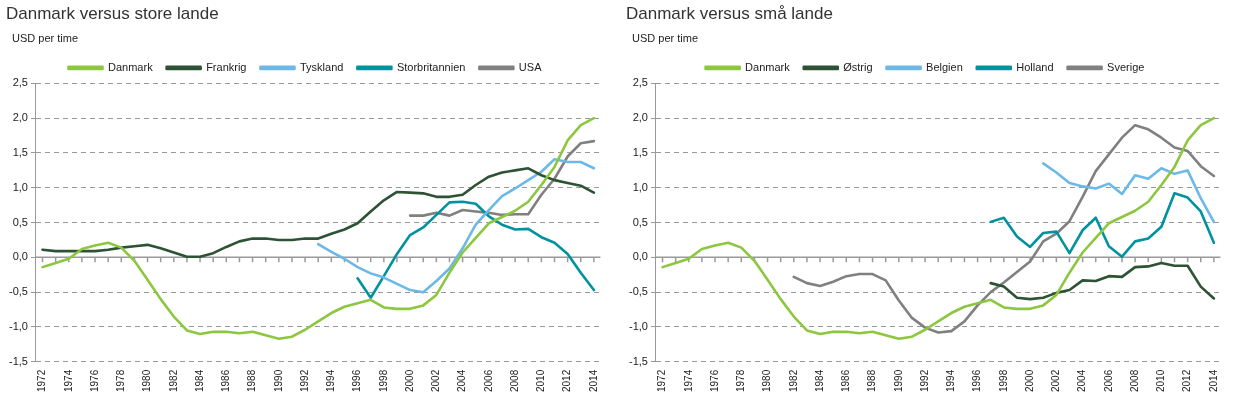  Describe the element at coordinates (321, 66) in the screenshot. I see `legend-label: Tyskland` at that location.